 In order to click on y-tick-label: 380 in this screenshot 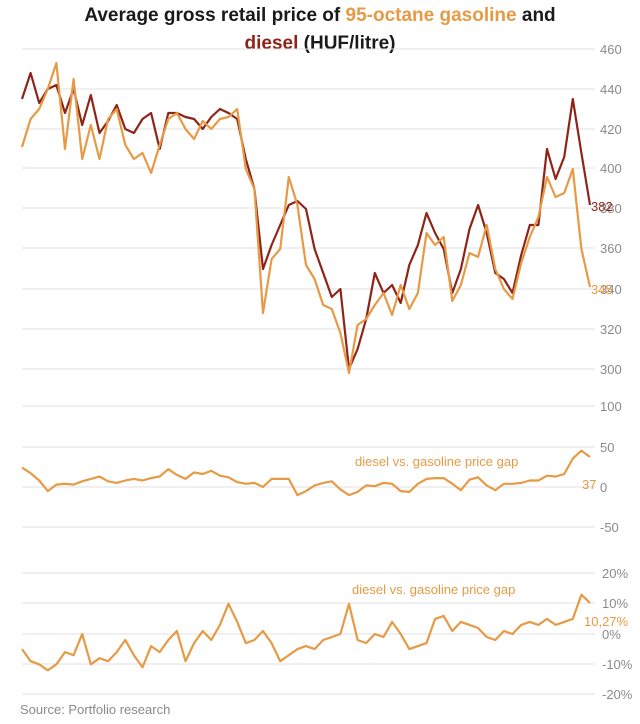, I will do `click(611, 208)`.